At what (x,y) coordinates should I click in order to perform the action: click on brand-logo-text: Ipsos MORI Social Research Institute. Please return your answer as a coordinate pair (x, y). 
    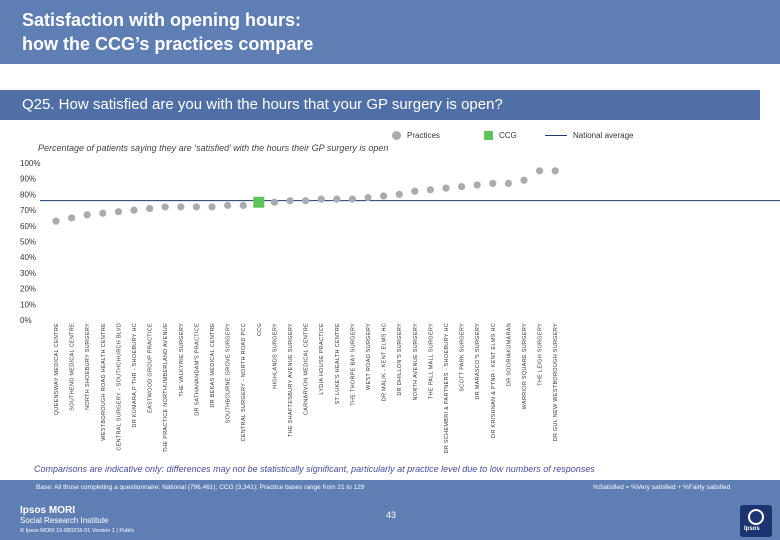
    Looking at the image, I should click on (64, 515).